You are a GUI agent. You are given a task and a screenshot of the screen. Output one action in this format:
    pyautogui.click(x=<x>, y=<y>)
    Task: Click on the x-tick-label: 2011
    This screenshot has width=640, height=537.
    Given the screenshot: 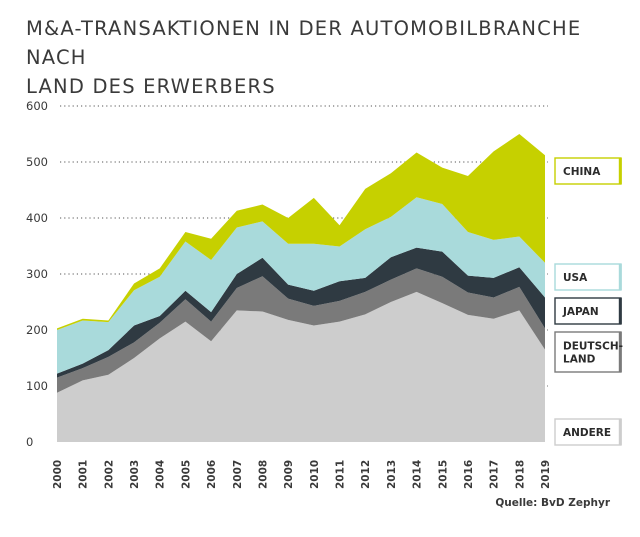 What is the action you would take?
    pyautogui.click(x=341, y=474)
    